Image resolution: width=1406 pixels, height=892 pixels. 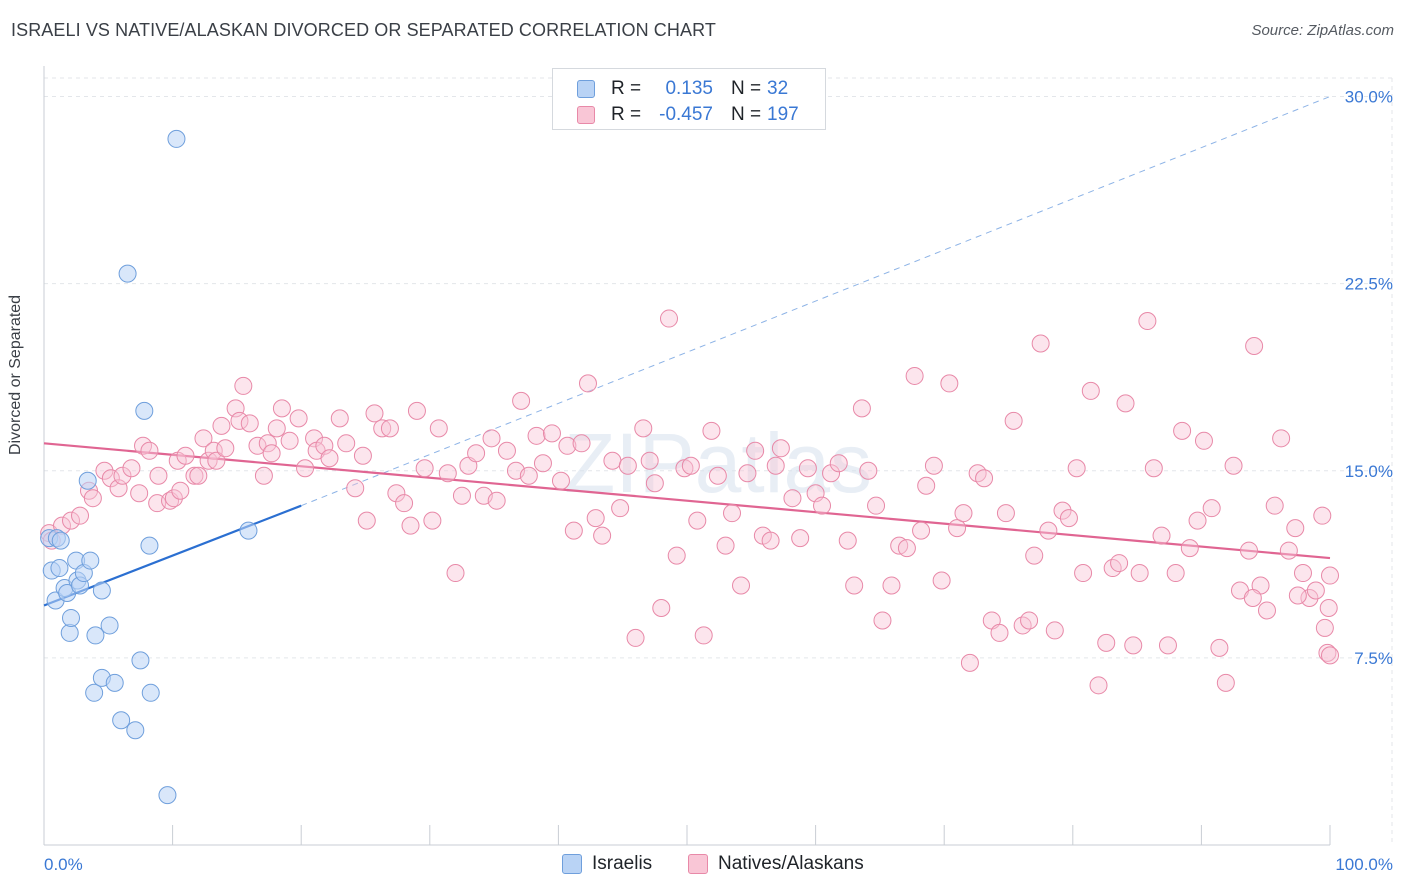 What do you see at coordinates (783, 114) in the screenshot?
I see `legend-n-value: 197` at bounding box center [783, 114].